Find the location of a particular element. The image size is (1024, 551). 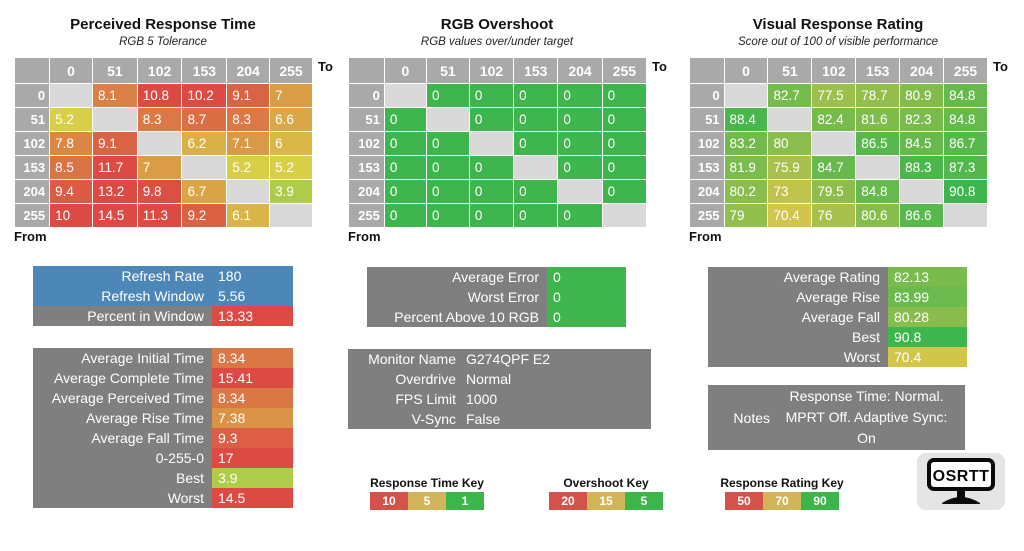

stat-label: Average Initial Time is located at coordinates (142, 358).